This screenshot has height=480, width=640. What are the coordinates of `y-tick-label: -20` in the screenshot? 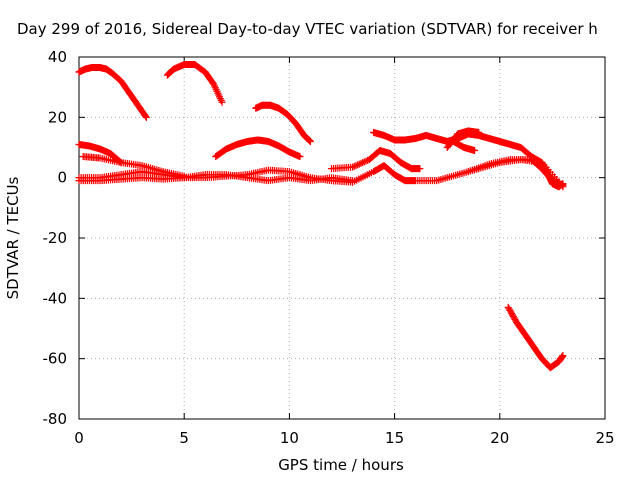 It's located at (55, 238).